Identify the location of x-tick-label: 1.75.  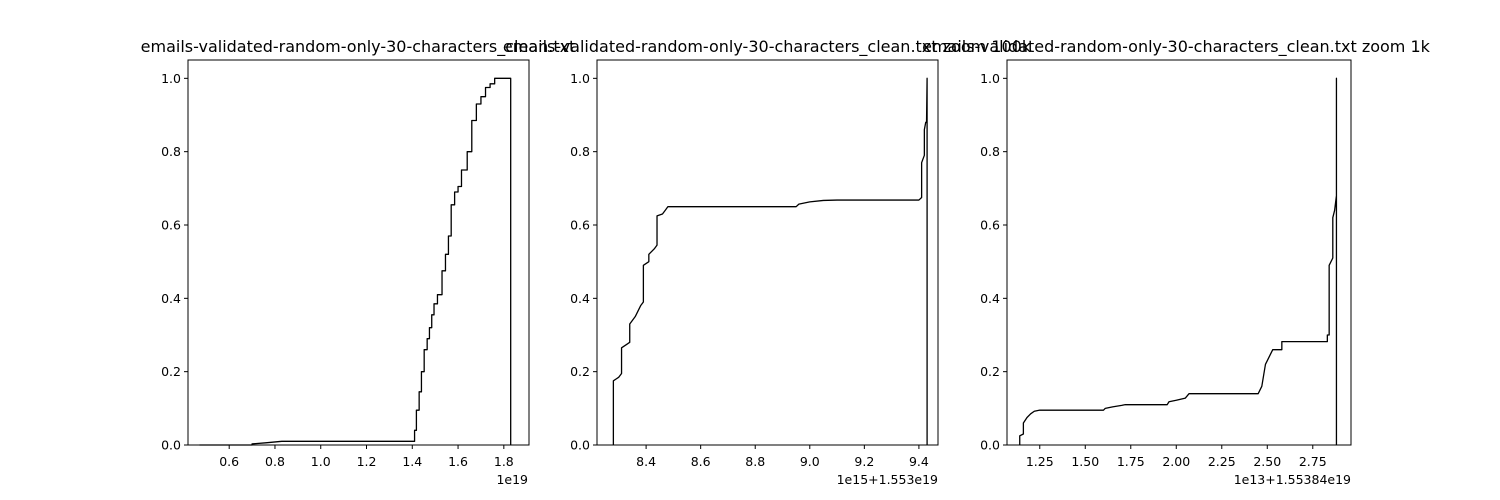
(1131, 461).